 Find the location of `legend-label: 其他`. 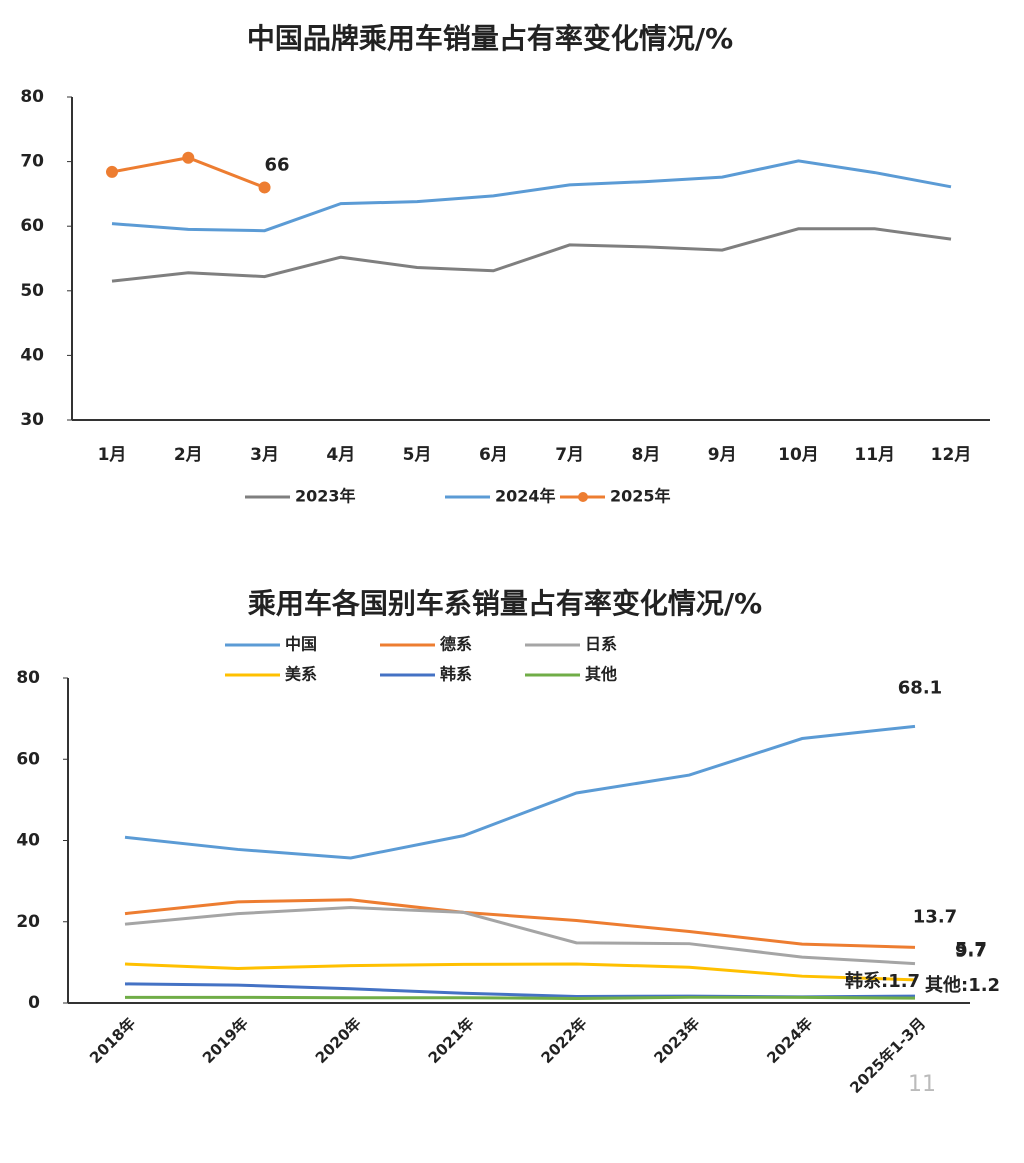

legend-label: 其他 is located at coordinates (601, 674).